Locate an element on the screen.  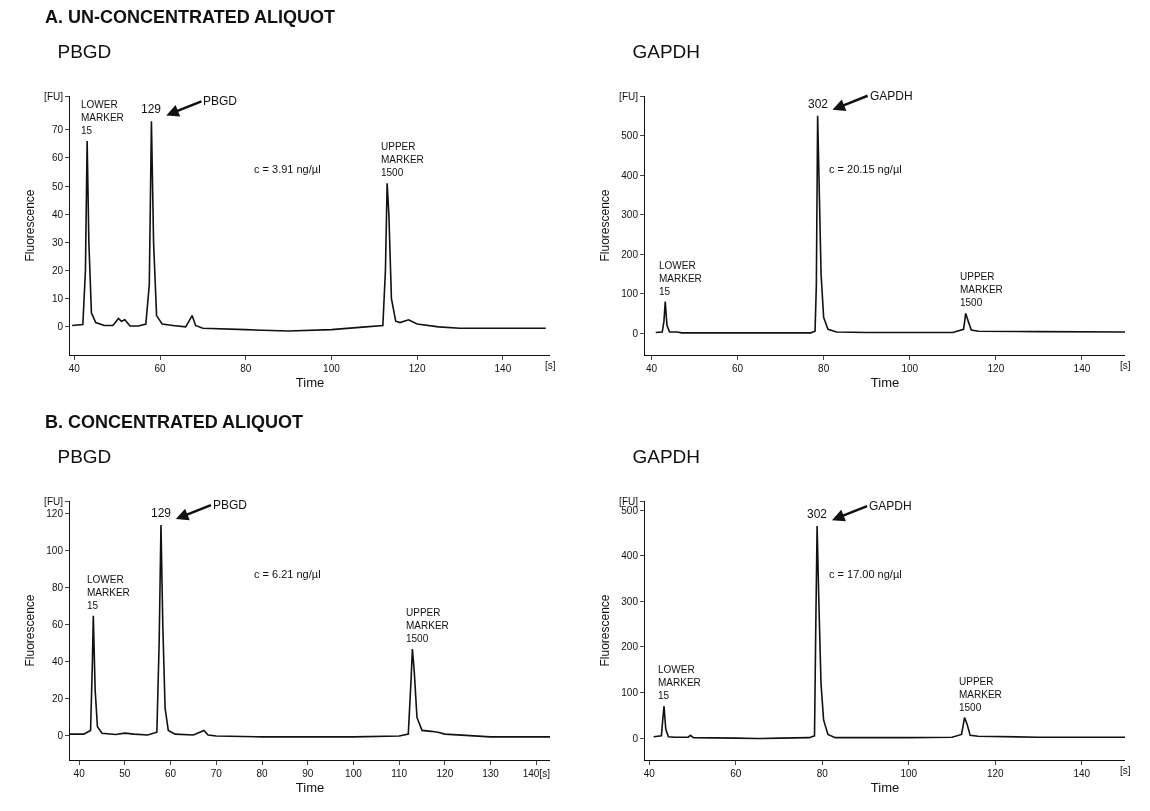
chart-subtitle: B. CONCENTRATED ALIQUOT is located at coordinates (174, 422).